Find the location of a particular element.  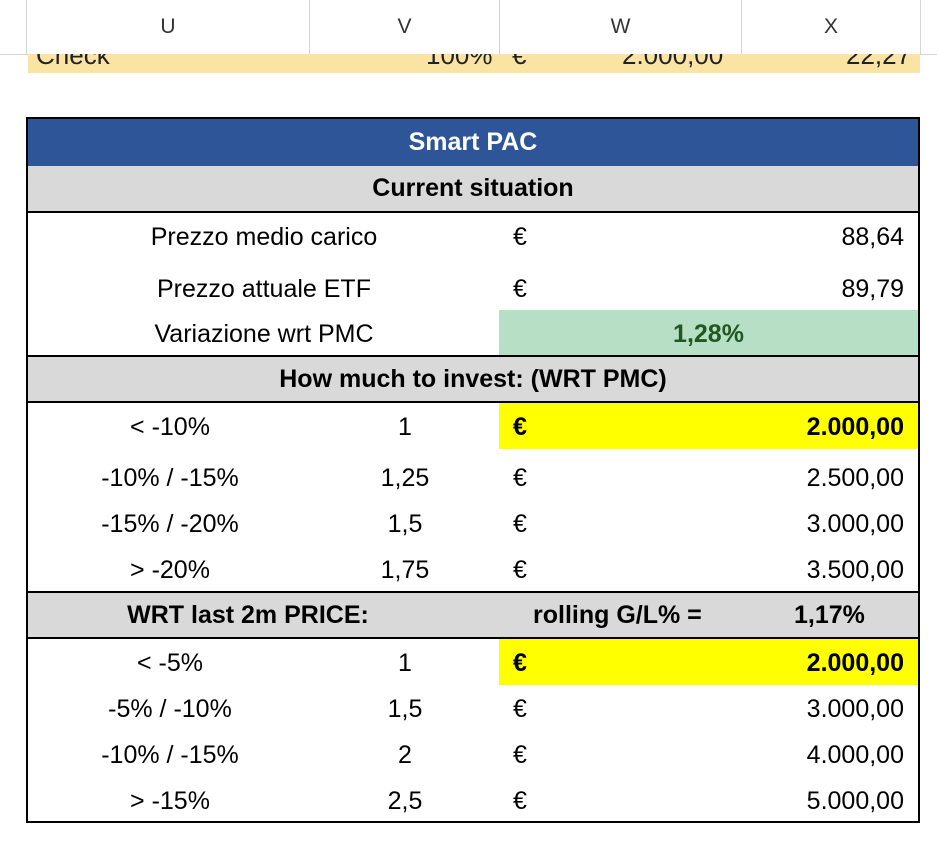

check-value: 22,27 is located at coordinates (879, 62).